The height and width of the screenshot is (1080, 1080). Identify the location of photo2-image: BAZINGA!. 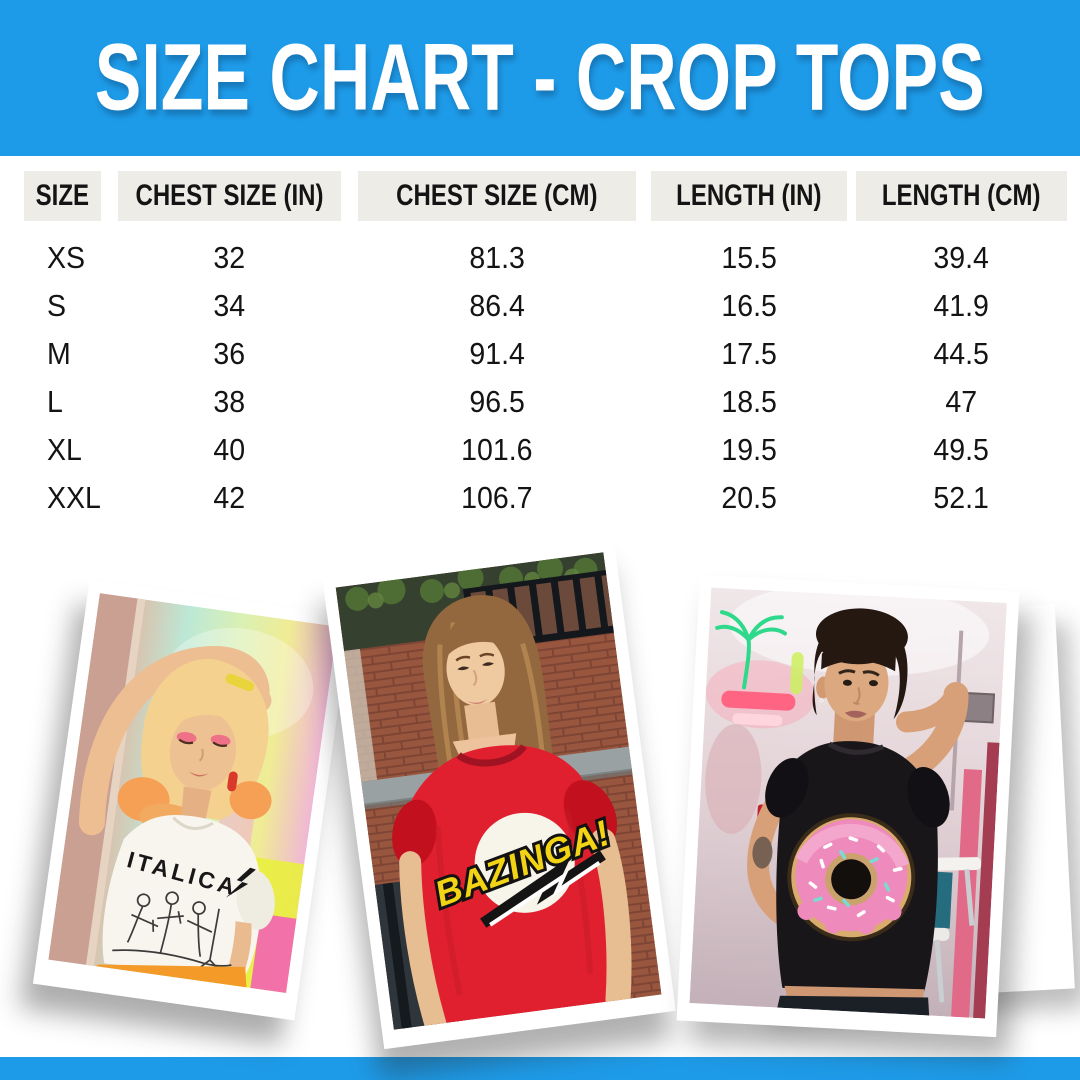
(498, 791).